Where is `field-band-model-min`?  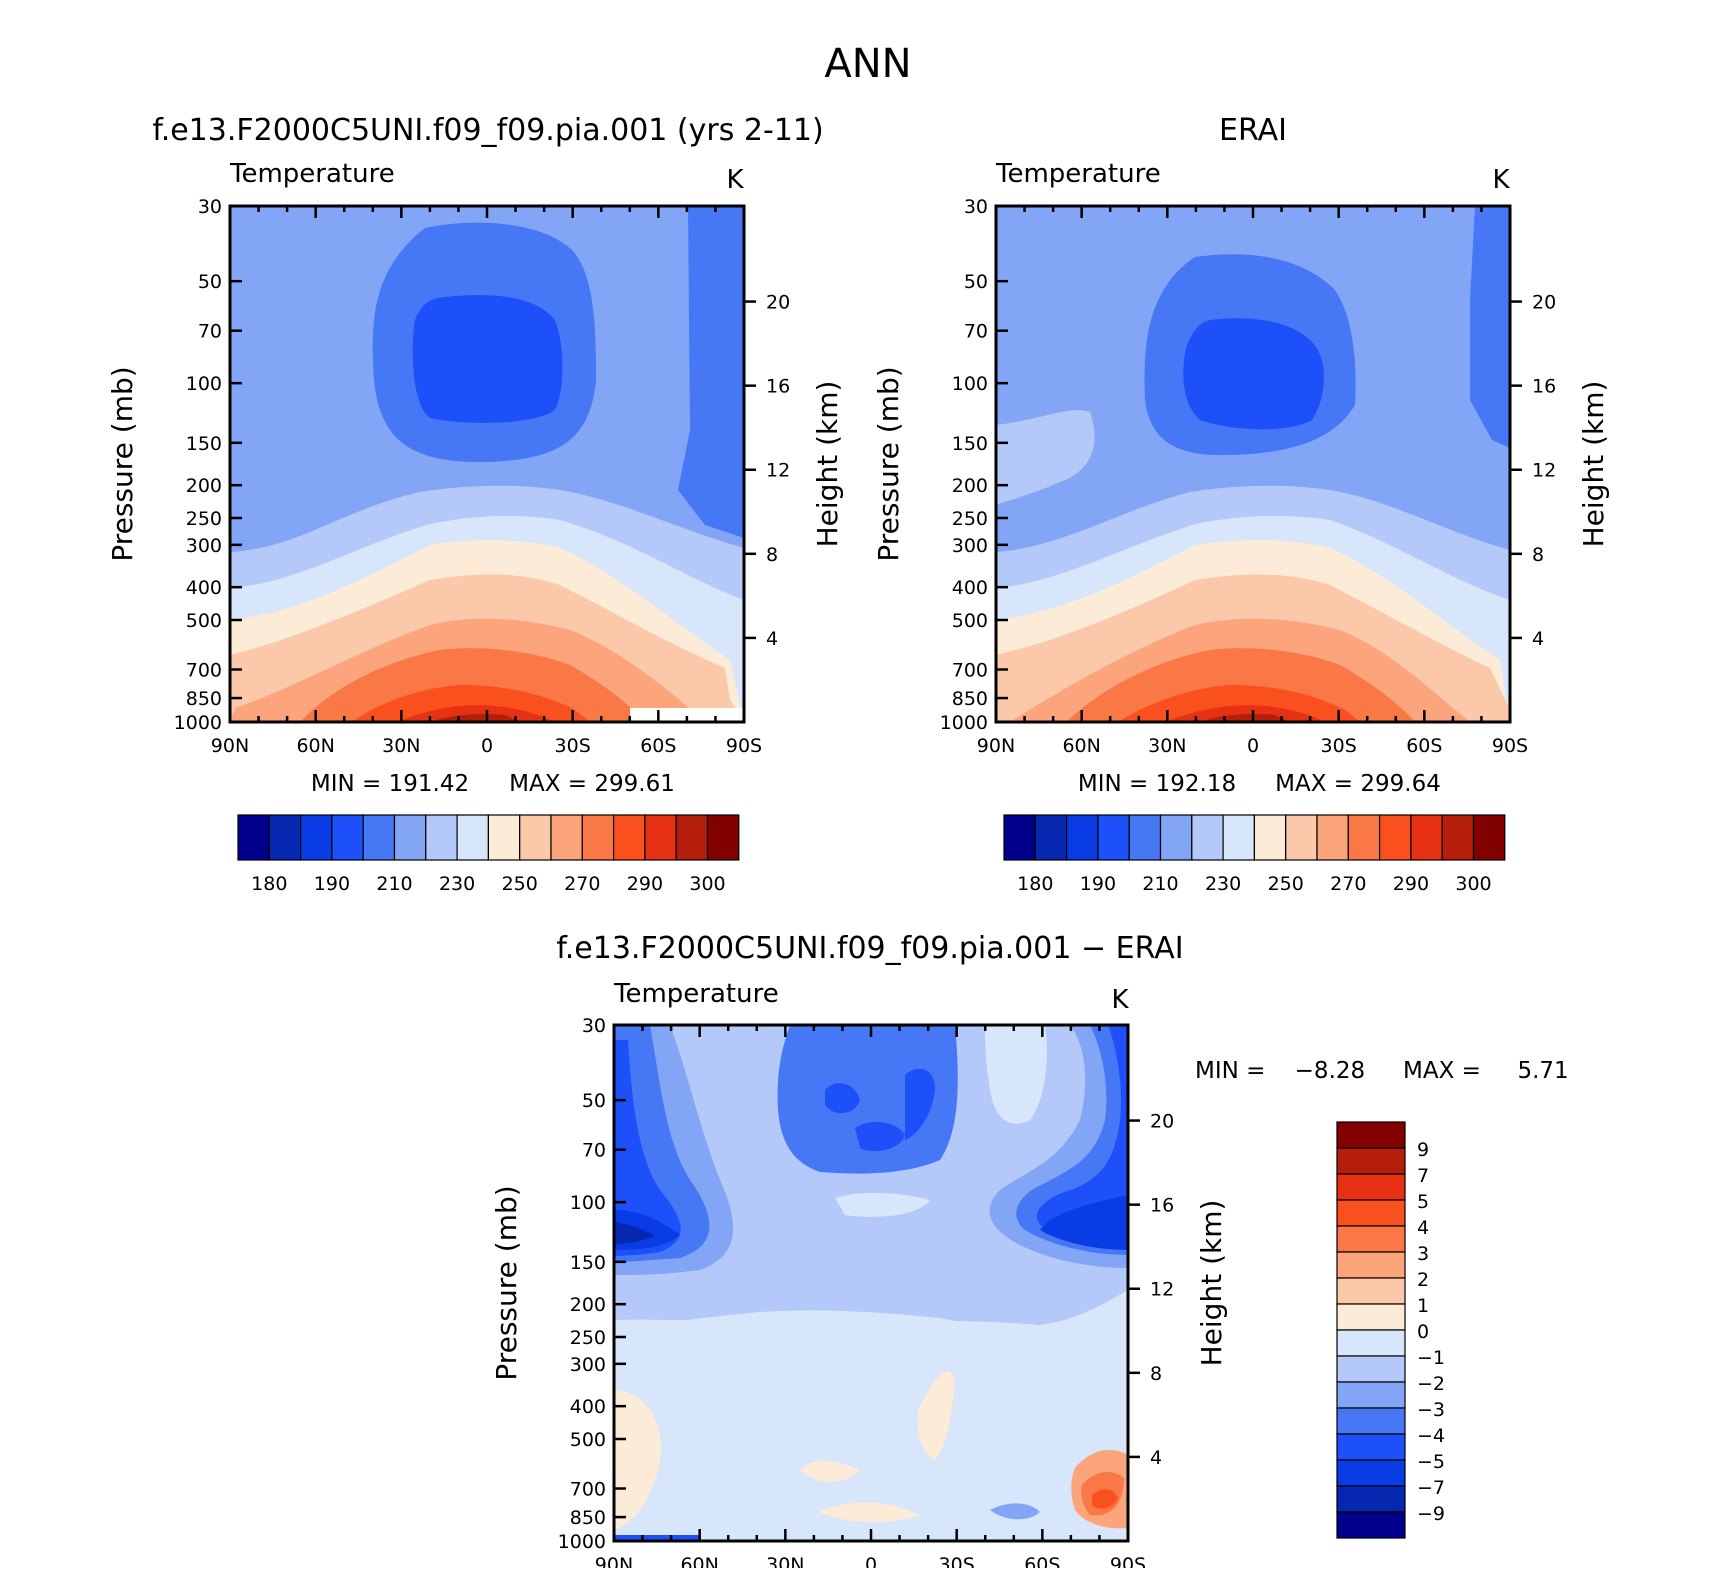 field-band-model-min is located at coordinates (487, 358).